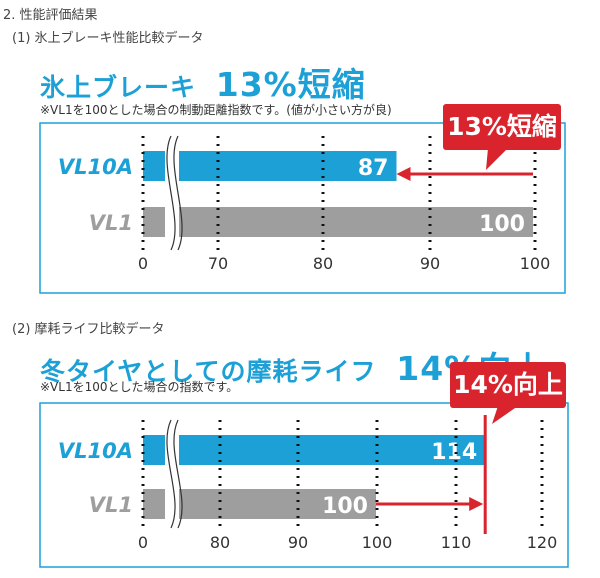 The width and height of the screenshot is (600, 578). Describe the element at coordinates (139, 387) in the screenshot. I see `chart2-note: ※VL1を100とした場合の指数です。` at that location.